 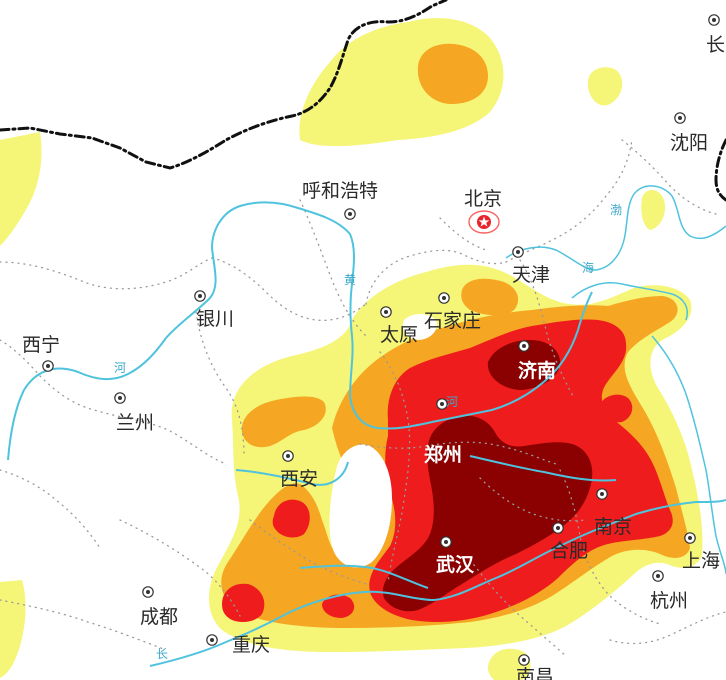 I want to click on city-label-huhehaote: 呼和浩特, so click(x=340, y=191).